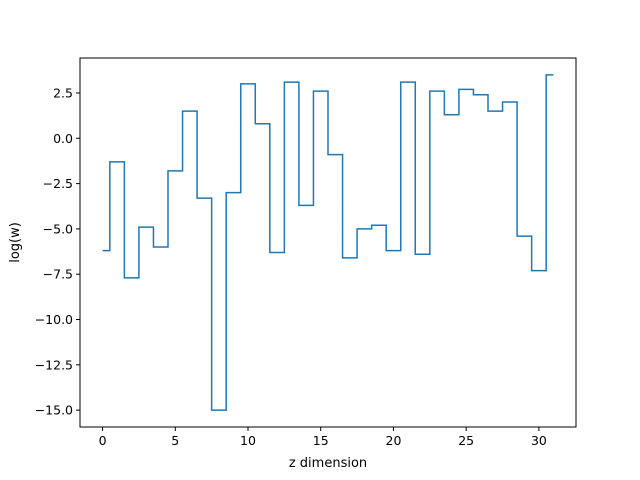  What do you see at coordinates (54, 364) in the screenshot?
I see `y-tick-label: −12.5` at bounding box center [54, 364].